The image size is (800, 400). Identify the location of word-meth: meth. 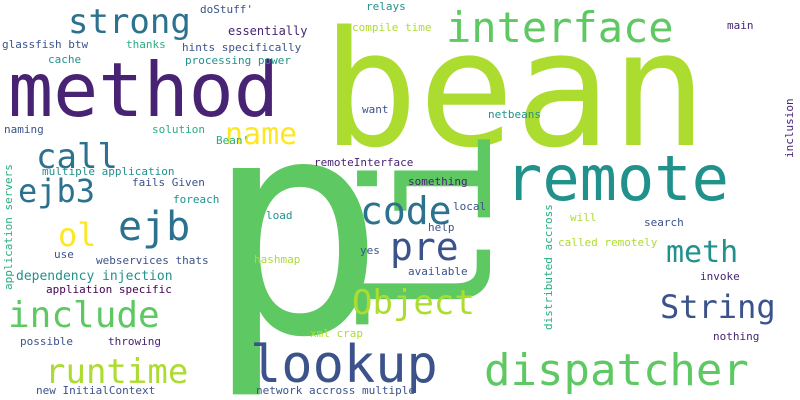
(702, 252).